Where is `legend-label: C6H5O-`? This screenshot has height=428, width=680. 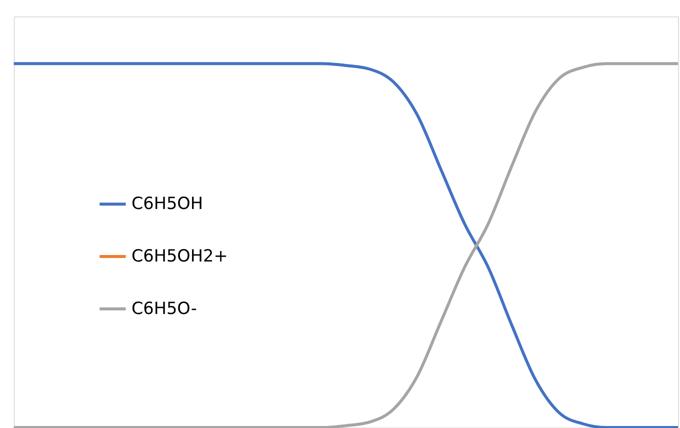
legend-label: C6H5O- is located at coordinates (164, 308).